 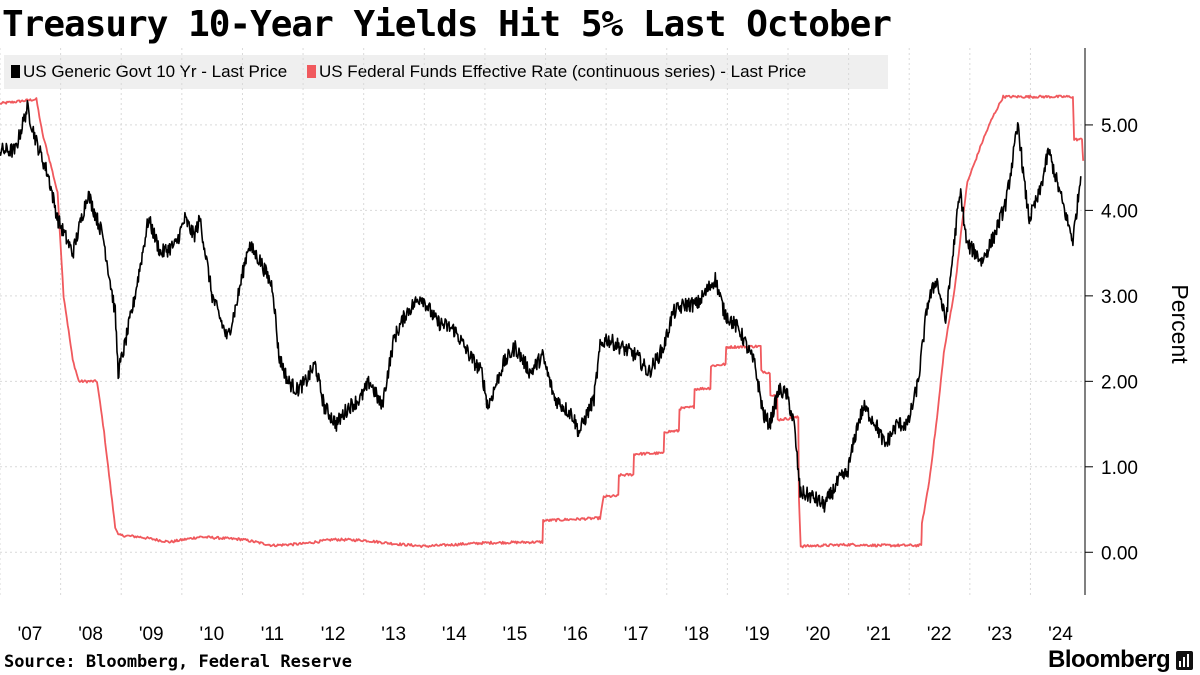 What do you see at coordinates (272, 634) in the screenshot?
I see `x-tick-label: '11` at bounding box center [272, 634].